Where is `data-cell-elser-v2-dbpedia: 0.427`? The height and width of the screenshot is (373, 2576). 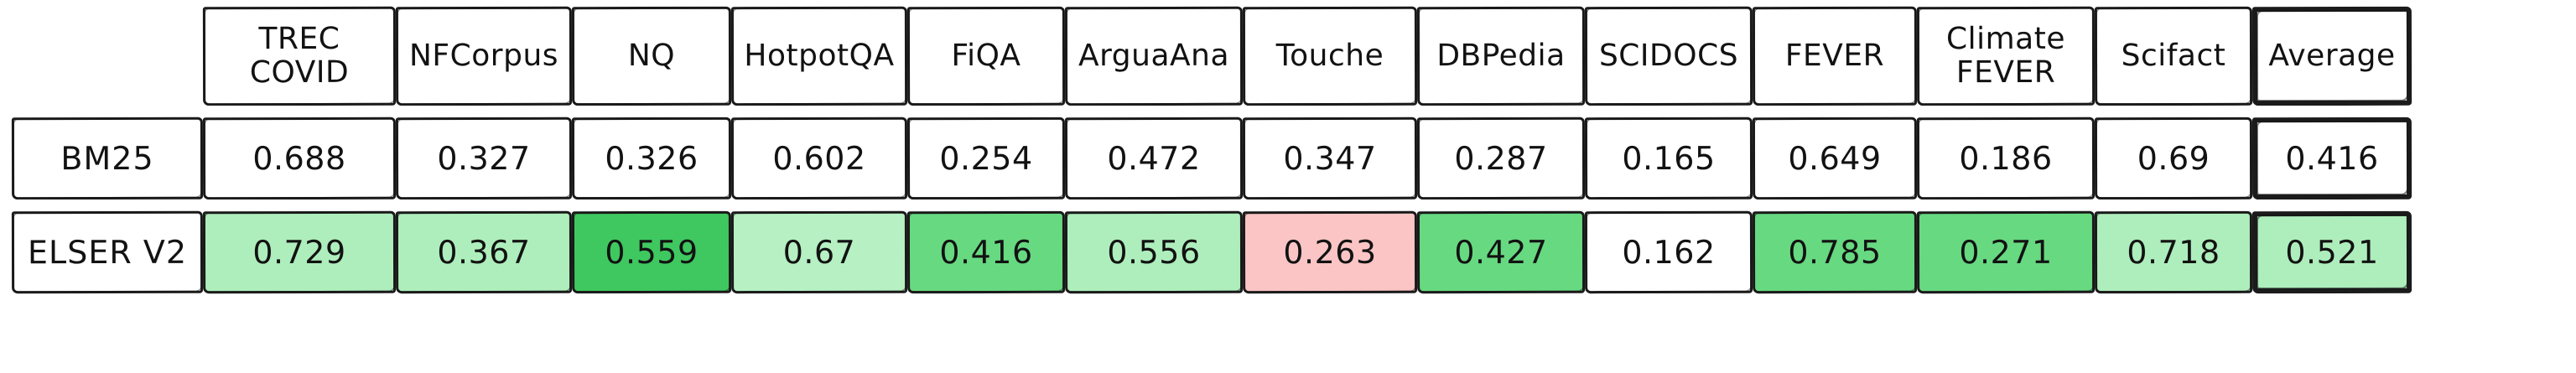
data-cell-elser-v2-dbpedia: 0.427 is located at coordinates (1501, 252).